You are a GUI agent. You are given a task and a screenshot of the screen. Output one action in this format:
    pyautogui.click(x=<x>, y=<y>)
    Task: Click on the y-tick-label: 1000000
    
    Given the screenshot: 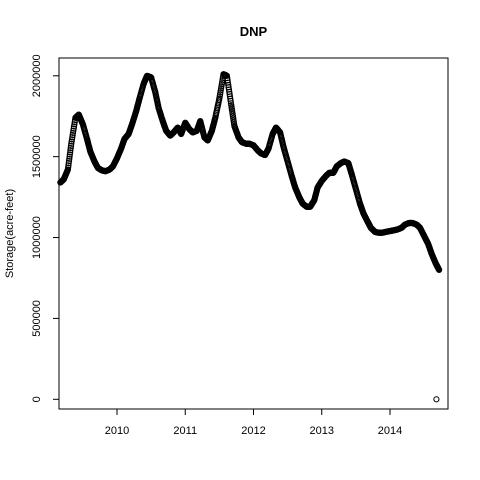 What is the action you would take?
    pyautogui.click(x=37, y=237)
    